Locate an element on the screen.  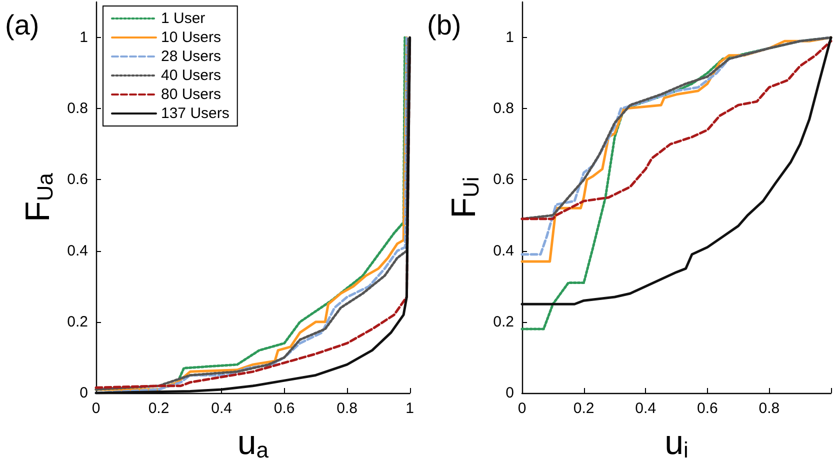
x-axis-title: ui is located at coordinates (676, 443).